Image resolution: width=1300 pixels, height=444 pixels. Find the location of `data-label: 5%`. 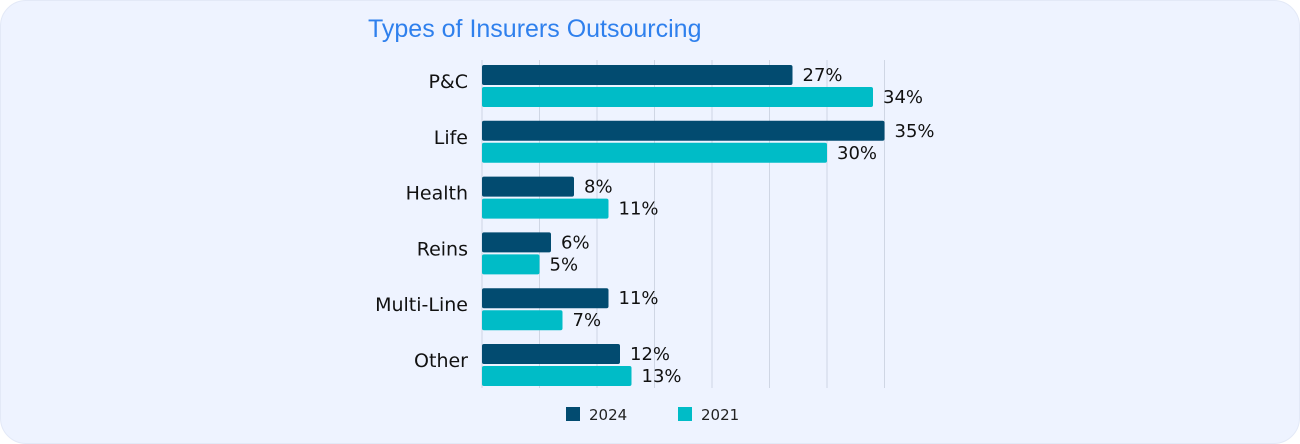

data-label: 5% is located at coordinates (564, 264).